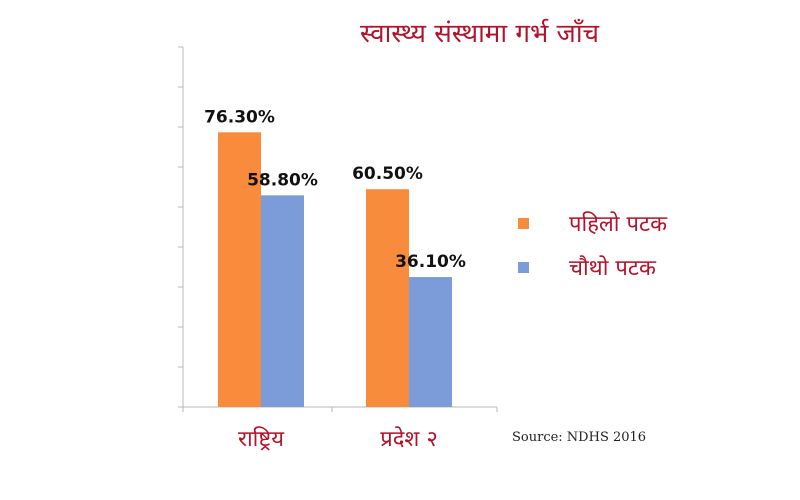 Image resolution: width=800 pixels, height=500 pixels. What do you see at coordinates (239, 117) in the screenshot?
I see `data-label: 76.30%` at bounding box center [239, 117].